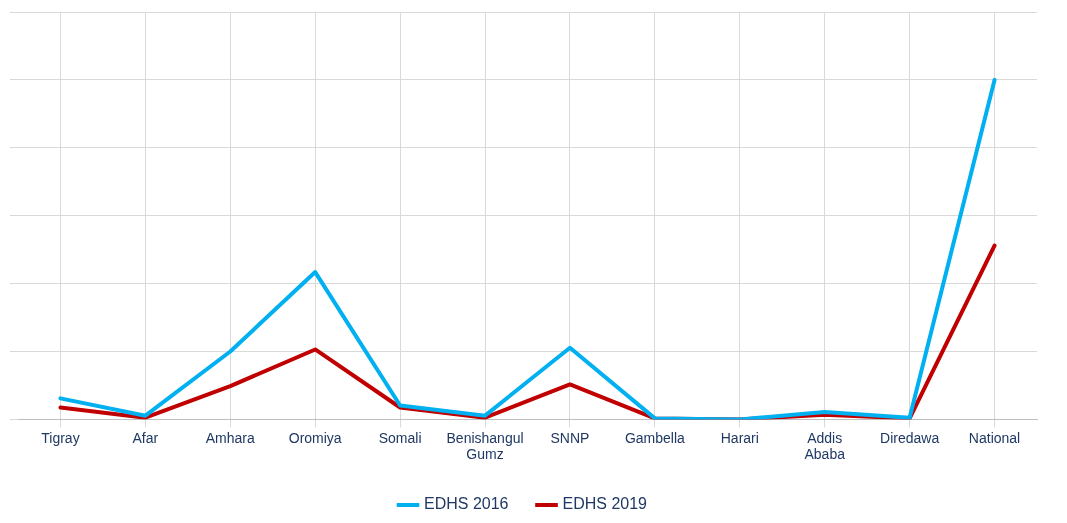  I want to click on x-tick-label: Diredawa, so click(910, 437).